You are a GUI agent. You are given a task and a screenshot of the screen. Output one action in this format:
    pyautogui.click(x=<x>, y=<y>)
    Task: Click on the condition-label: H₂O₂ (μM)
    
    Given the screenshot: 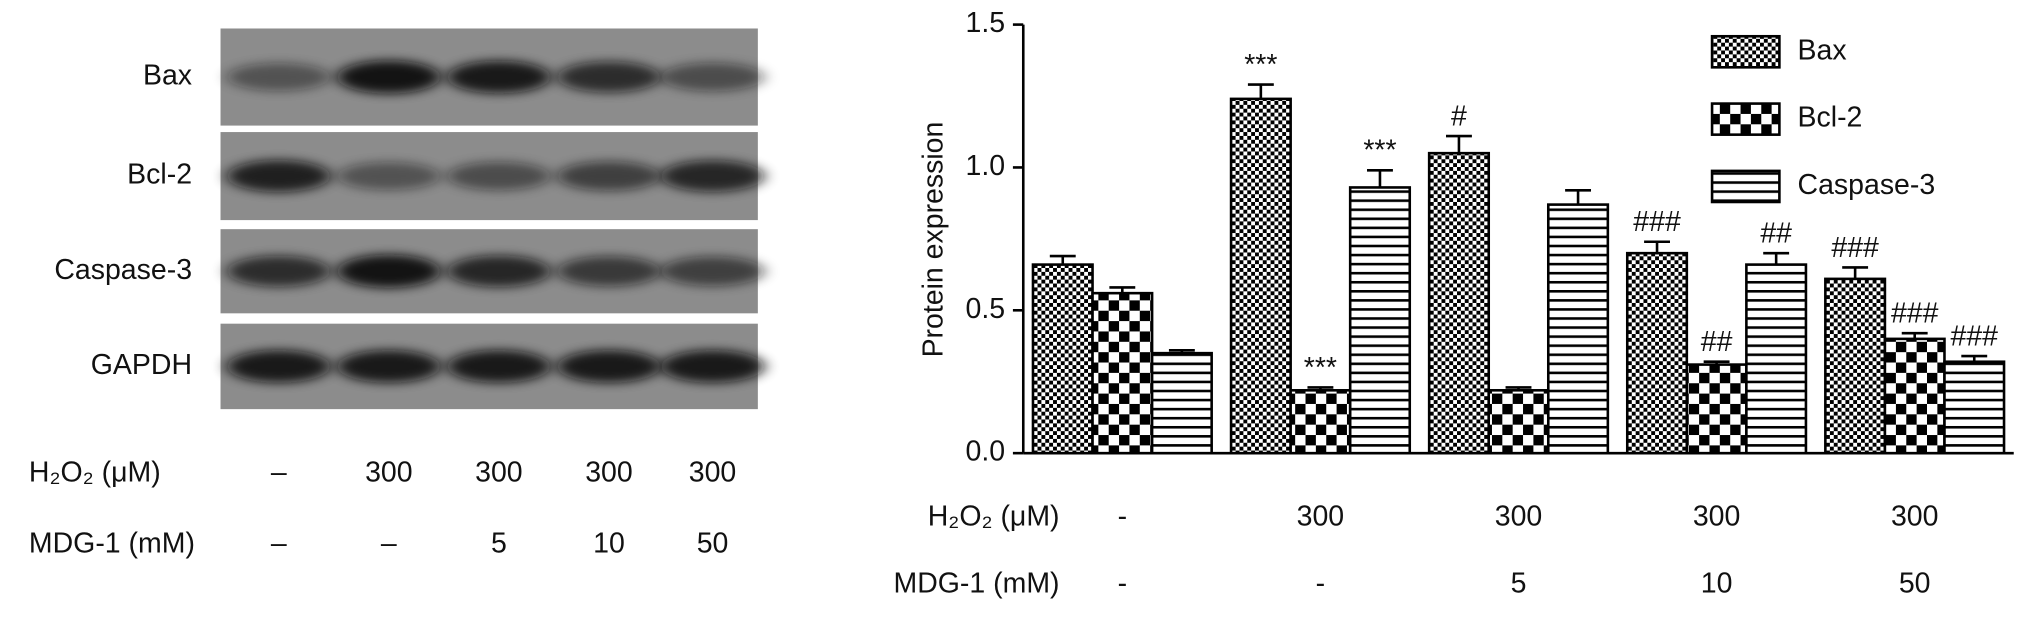 What is the action you would take?
    pyautogui.click(x=95, y=472)
    